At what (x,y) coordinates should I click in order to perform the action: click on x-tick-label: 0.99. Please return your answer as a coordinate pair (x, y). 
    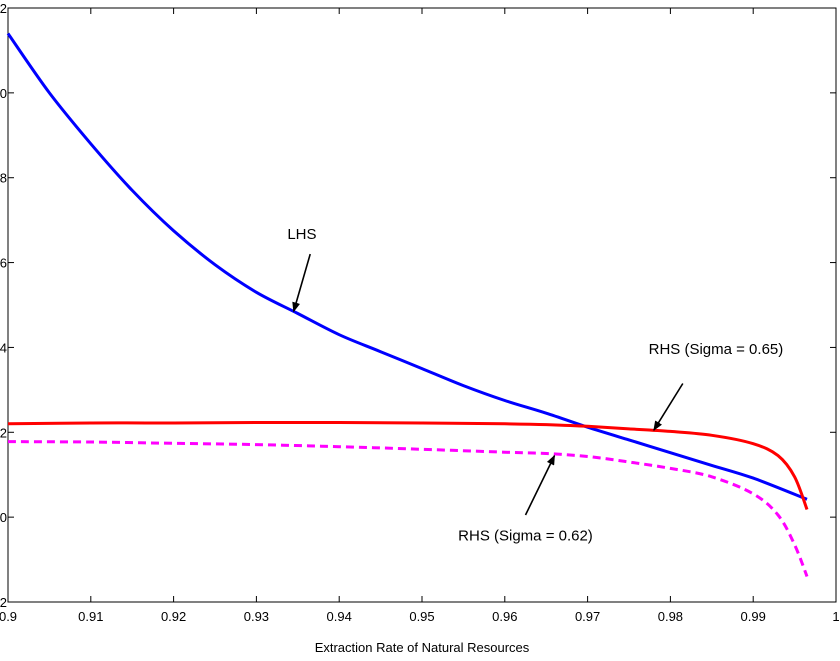
    Looking at the image, I should click on (753, 616).